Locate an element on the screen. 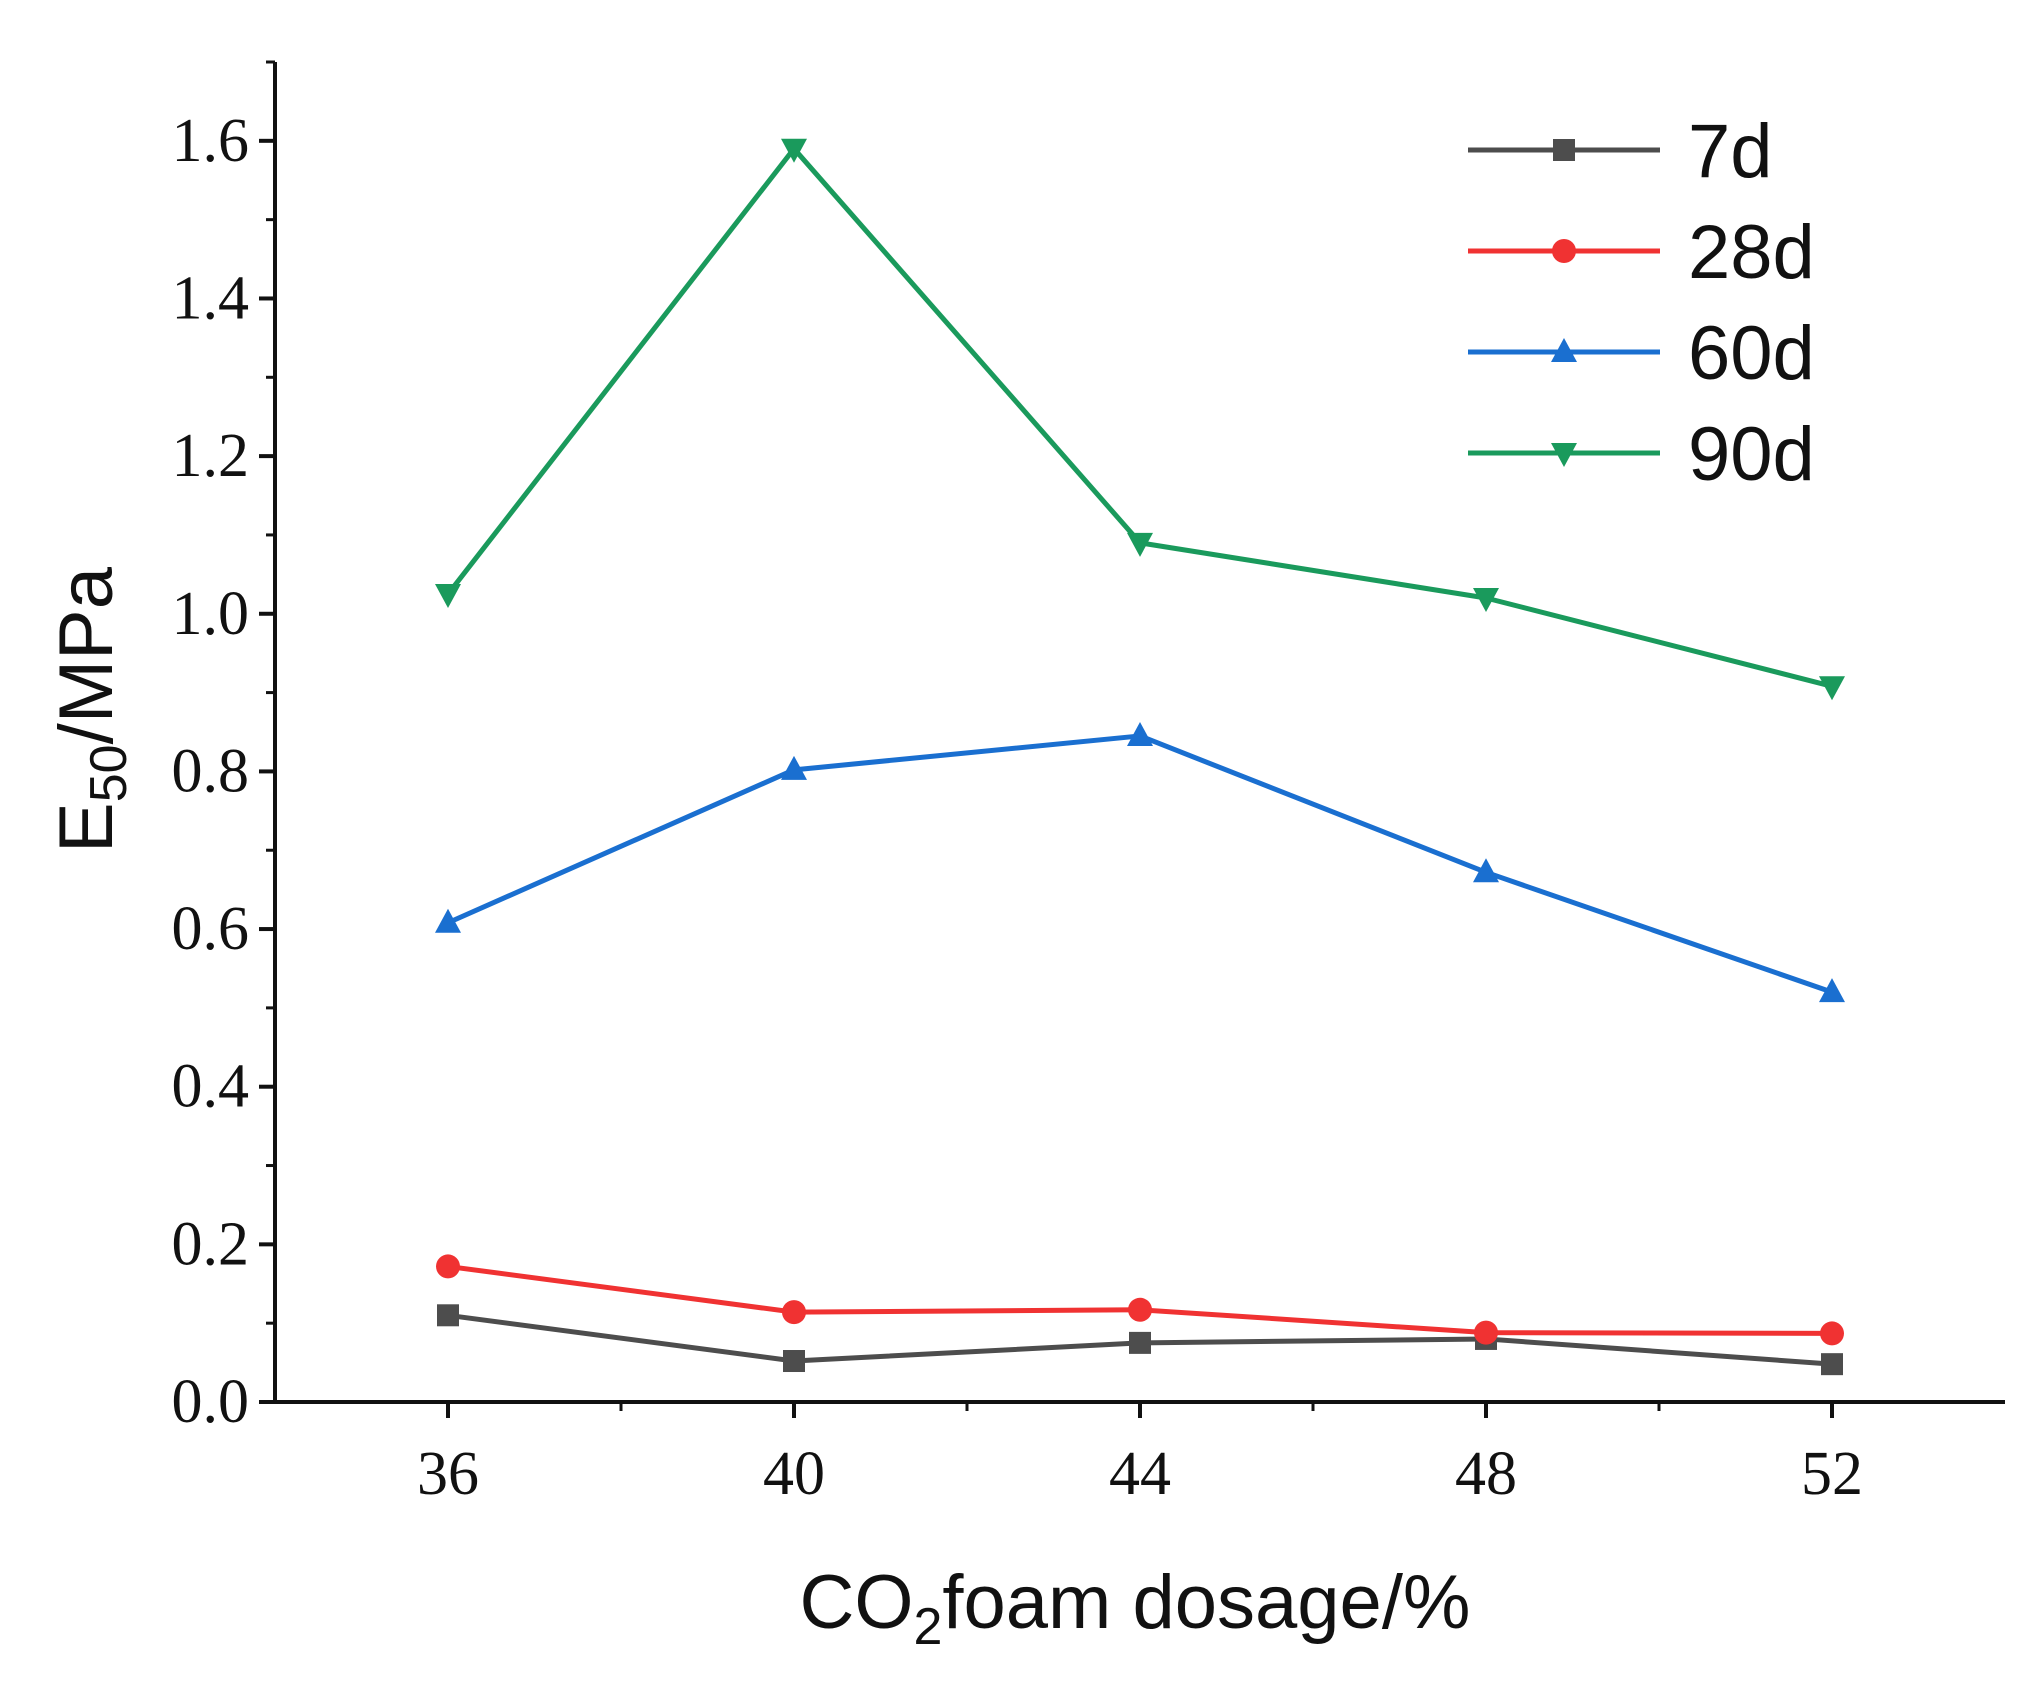 This screenshot has width=2030, height=1688. y-axis-title: E50/MPa is located at coordinates (91, 709).